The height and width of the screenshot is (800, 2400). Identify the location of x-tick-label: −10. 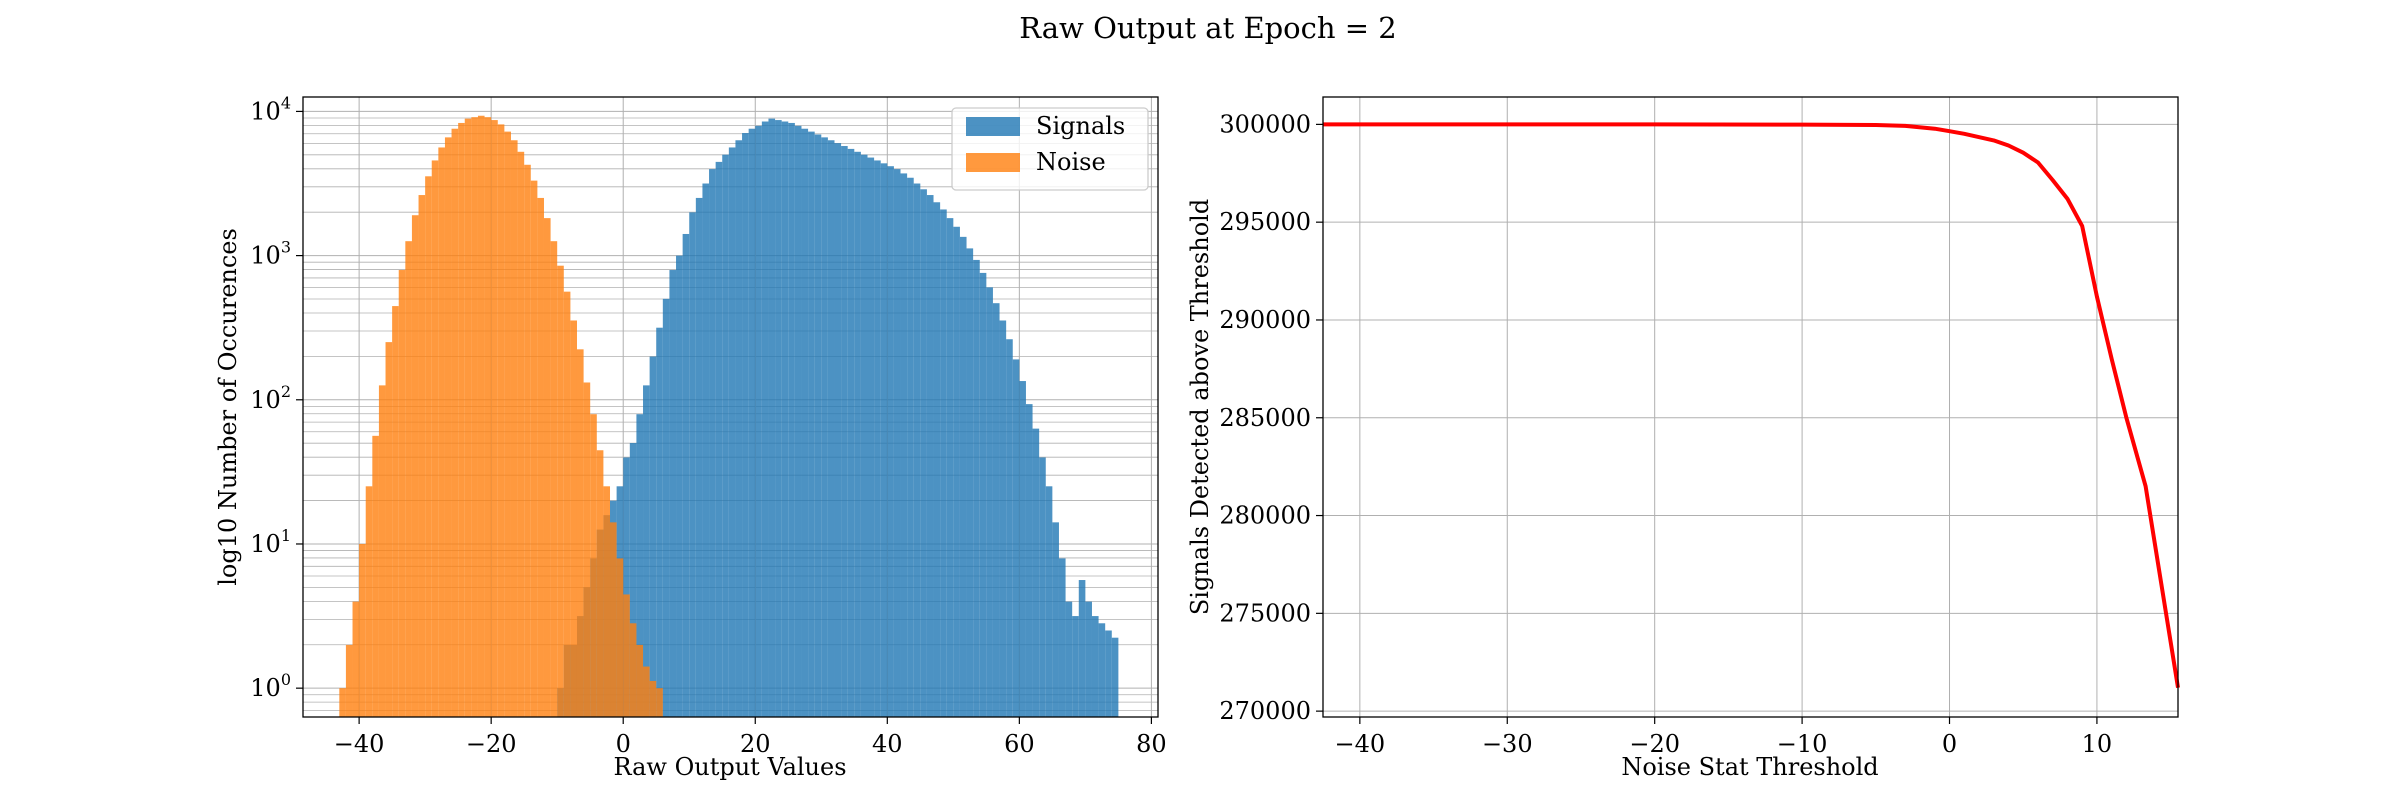
(1802, 744).